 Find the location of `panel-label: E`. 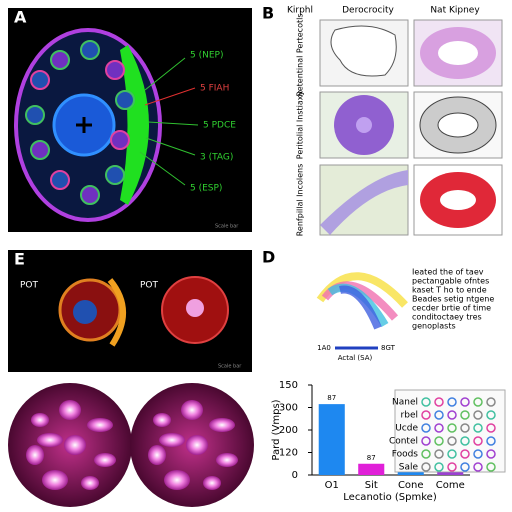

panel-label: E is located at coordinates (19, 259).